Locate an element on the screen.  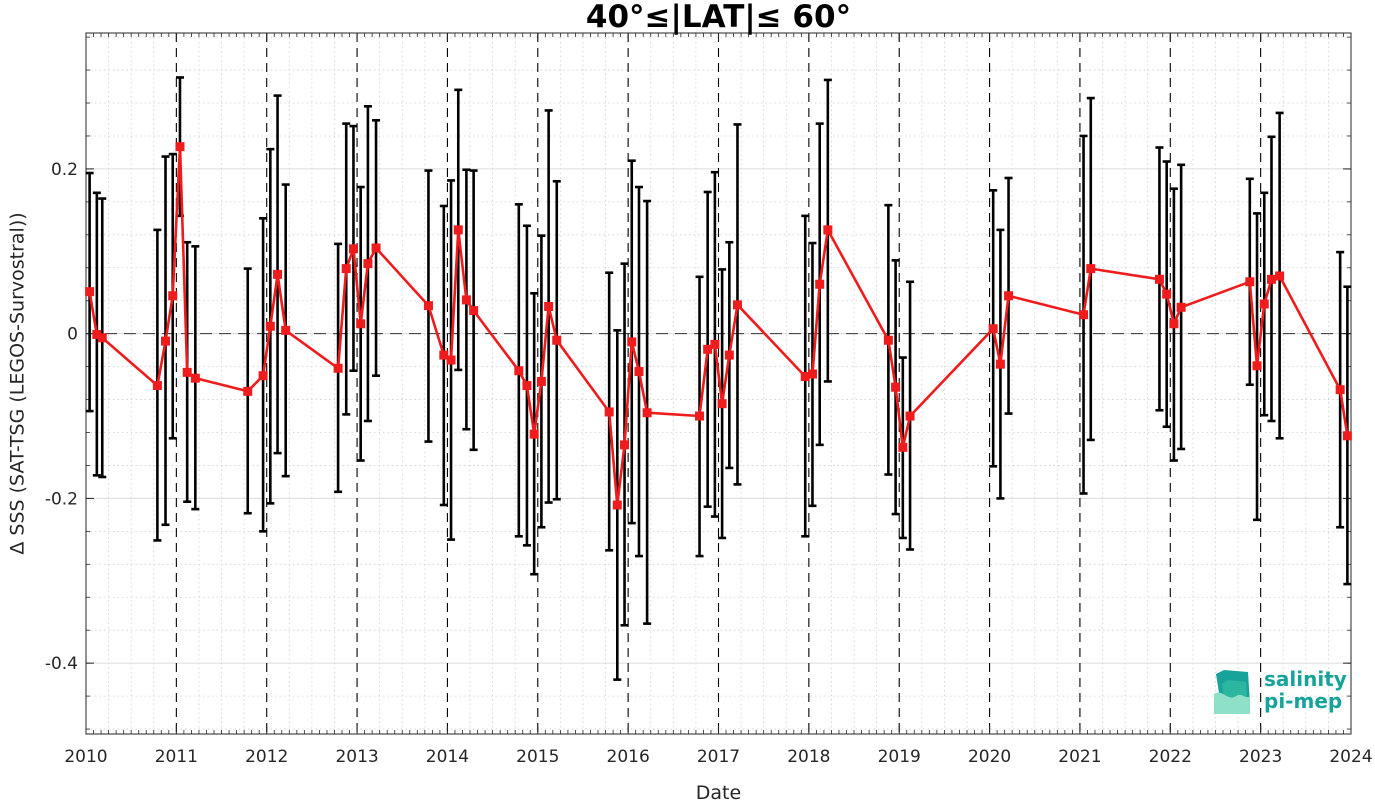
x-tick-label: 2023 is located at coordinates (1260, 757).